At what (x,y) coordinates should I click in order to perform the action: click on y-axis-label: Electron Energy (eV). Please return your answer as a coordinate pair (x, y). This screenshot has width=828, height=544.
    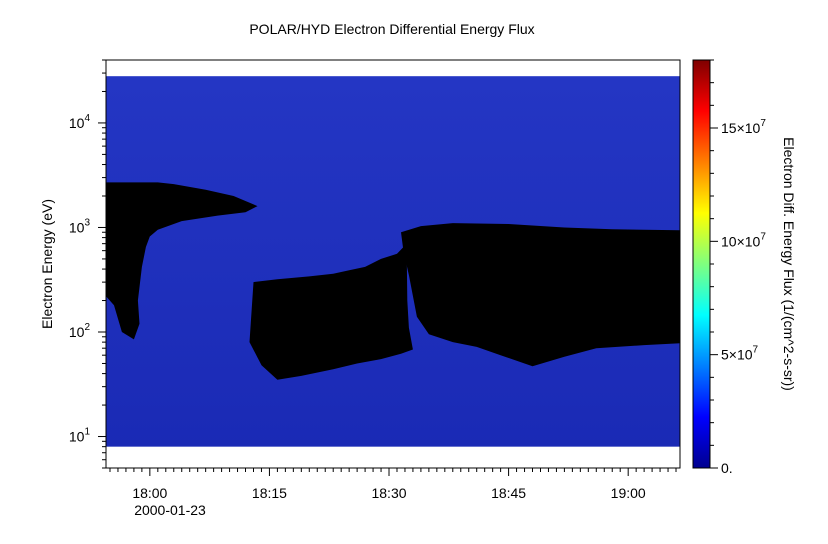
    Looking at the image, I should click on (47, 264).